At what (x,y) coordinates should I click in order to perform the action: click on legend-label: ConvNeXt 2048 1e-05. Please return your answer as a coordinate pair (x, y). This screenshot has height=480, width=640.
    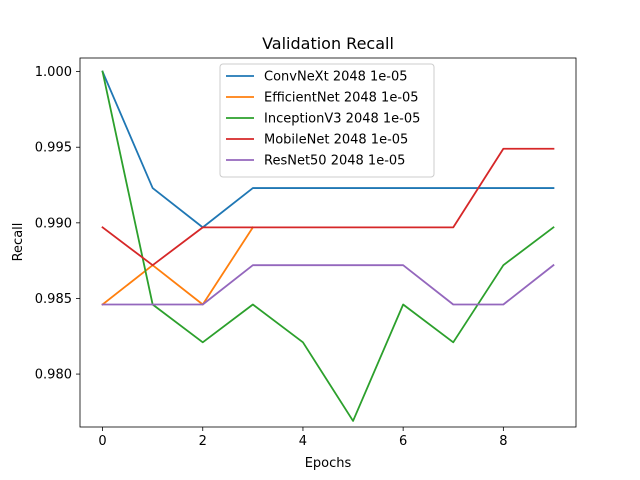
    Looking at the image, I should click on (336, 77).